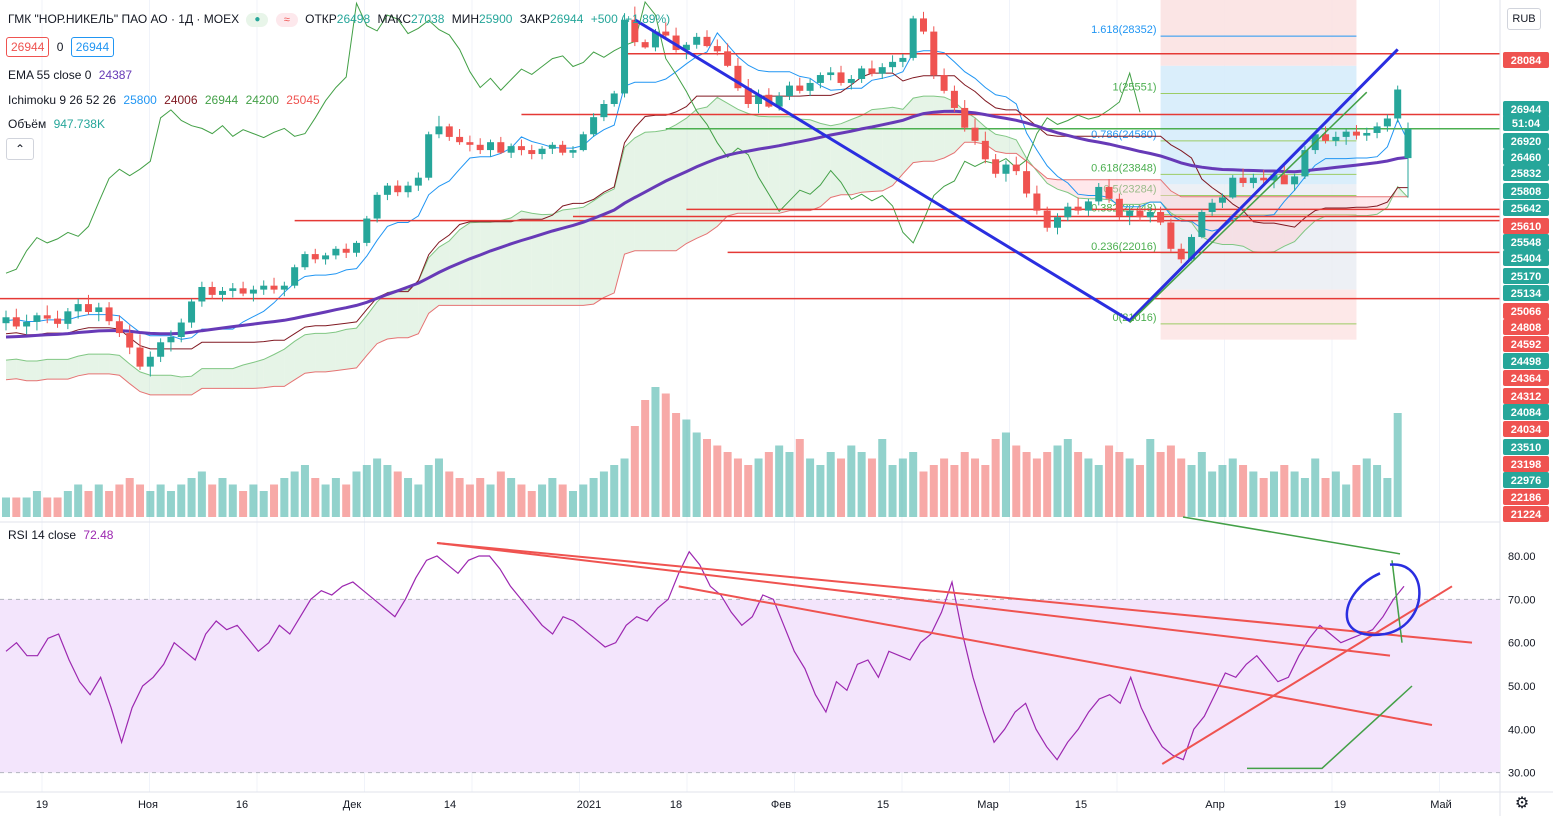 The width and height of the screenshot is (1553, 816). Describe the element at coordinates (62, 47) in the screenshot. I see `trade-buttons: 26944 0 26944` at that location.